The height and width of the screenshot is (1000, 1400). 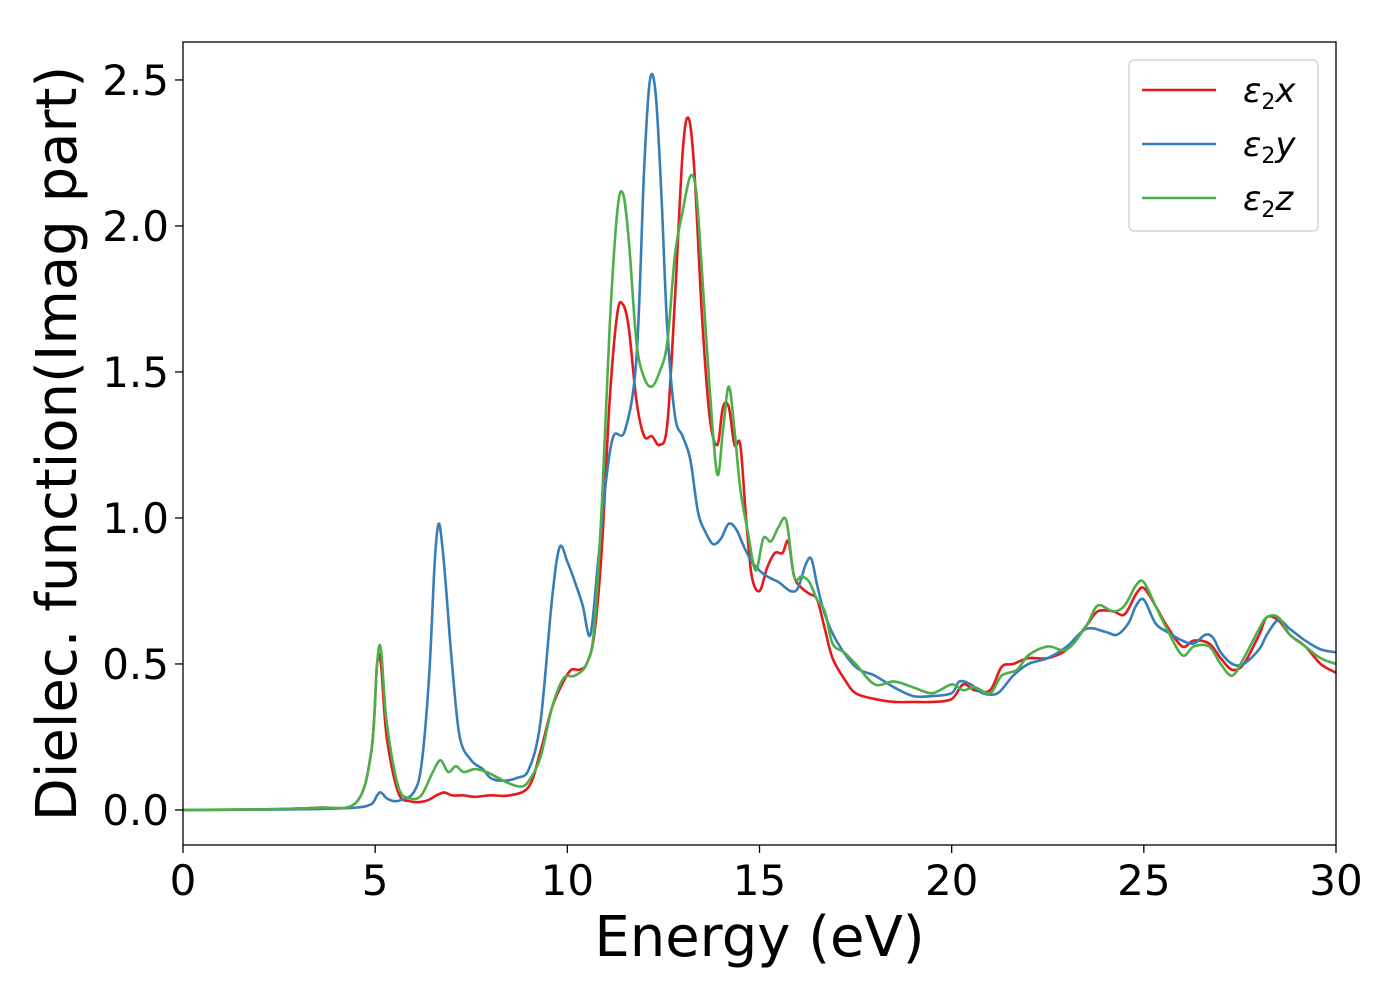 I want to click on y-tick-label: 1.5, so click(x=135, y=372).